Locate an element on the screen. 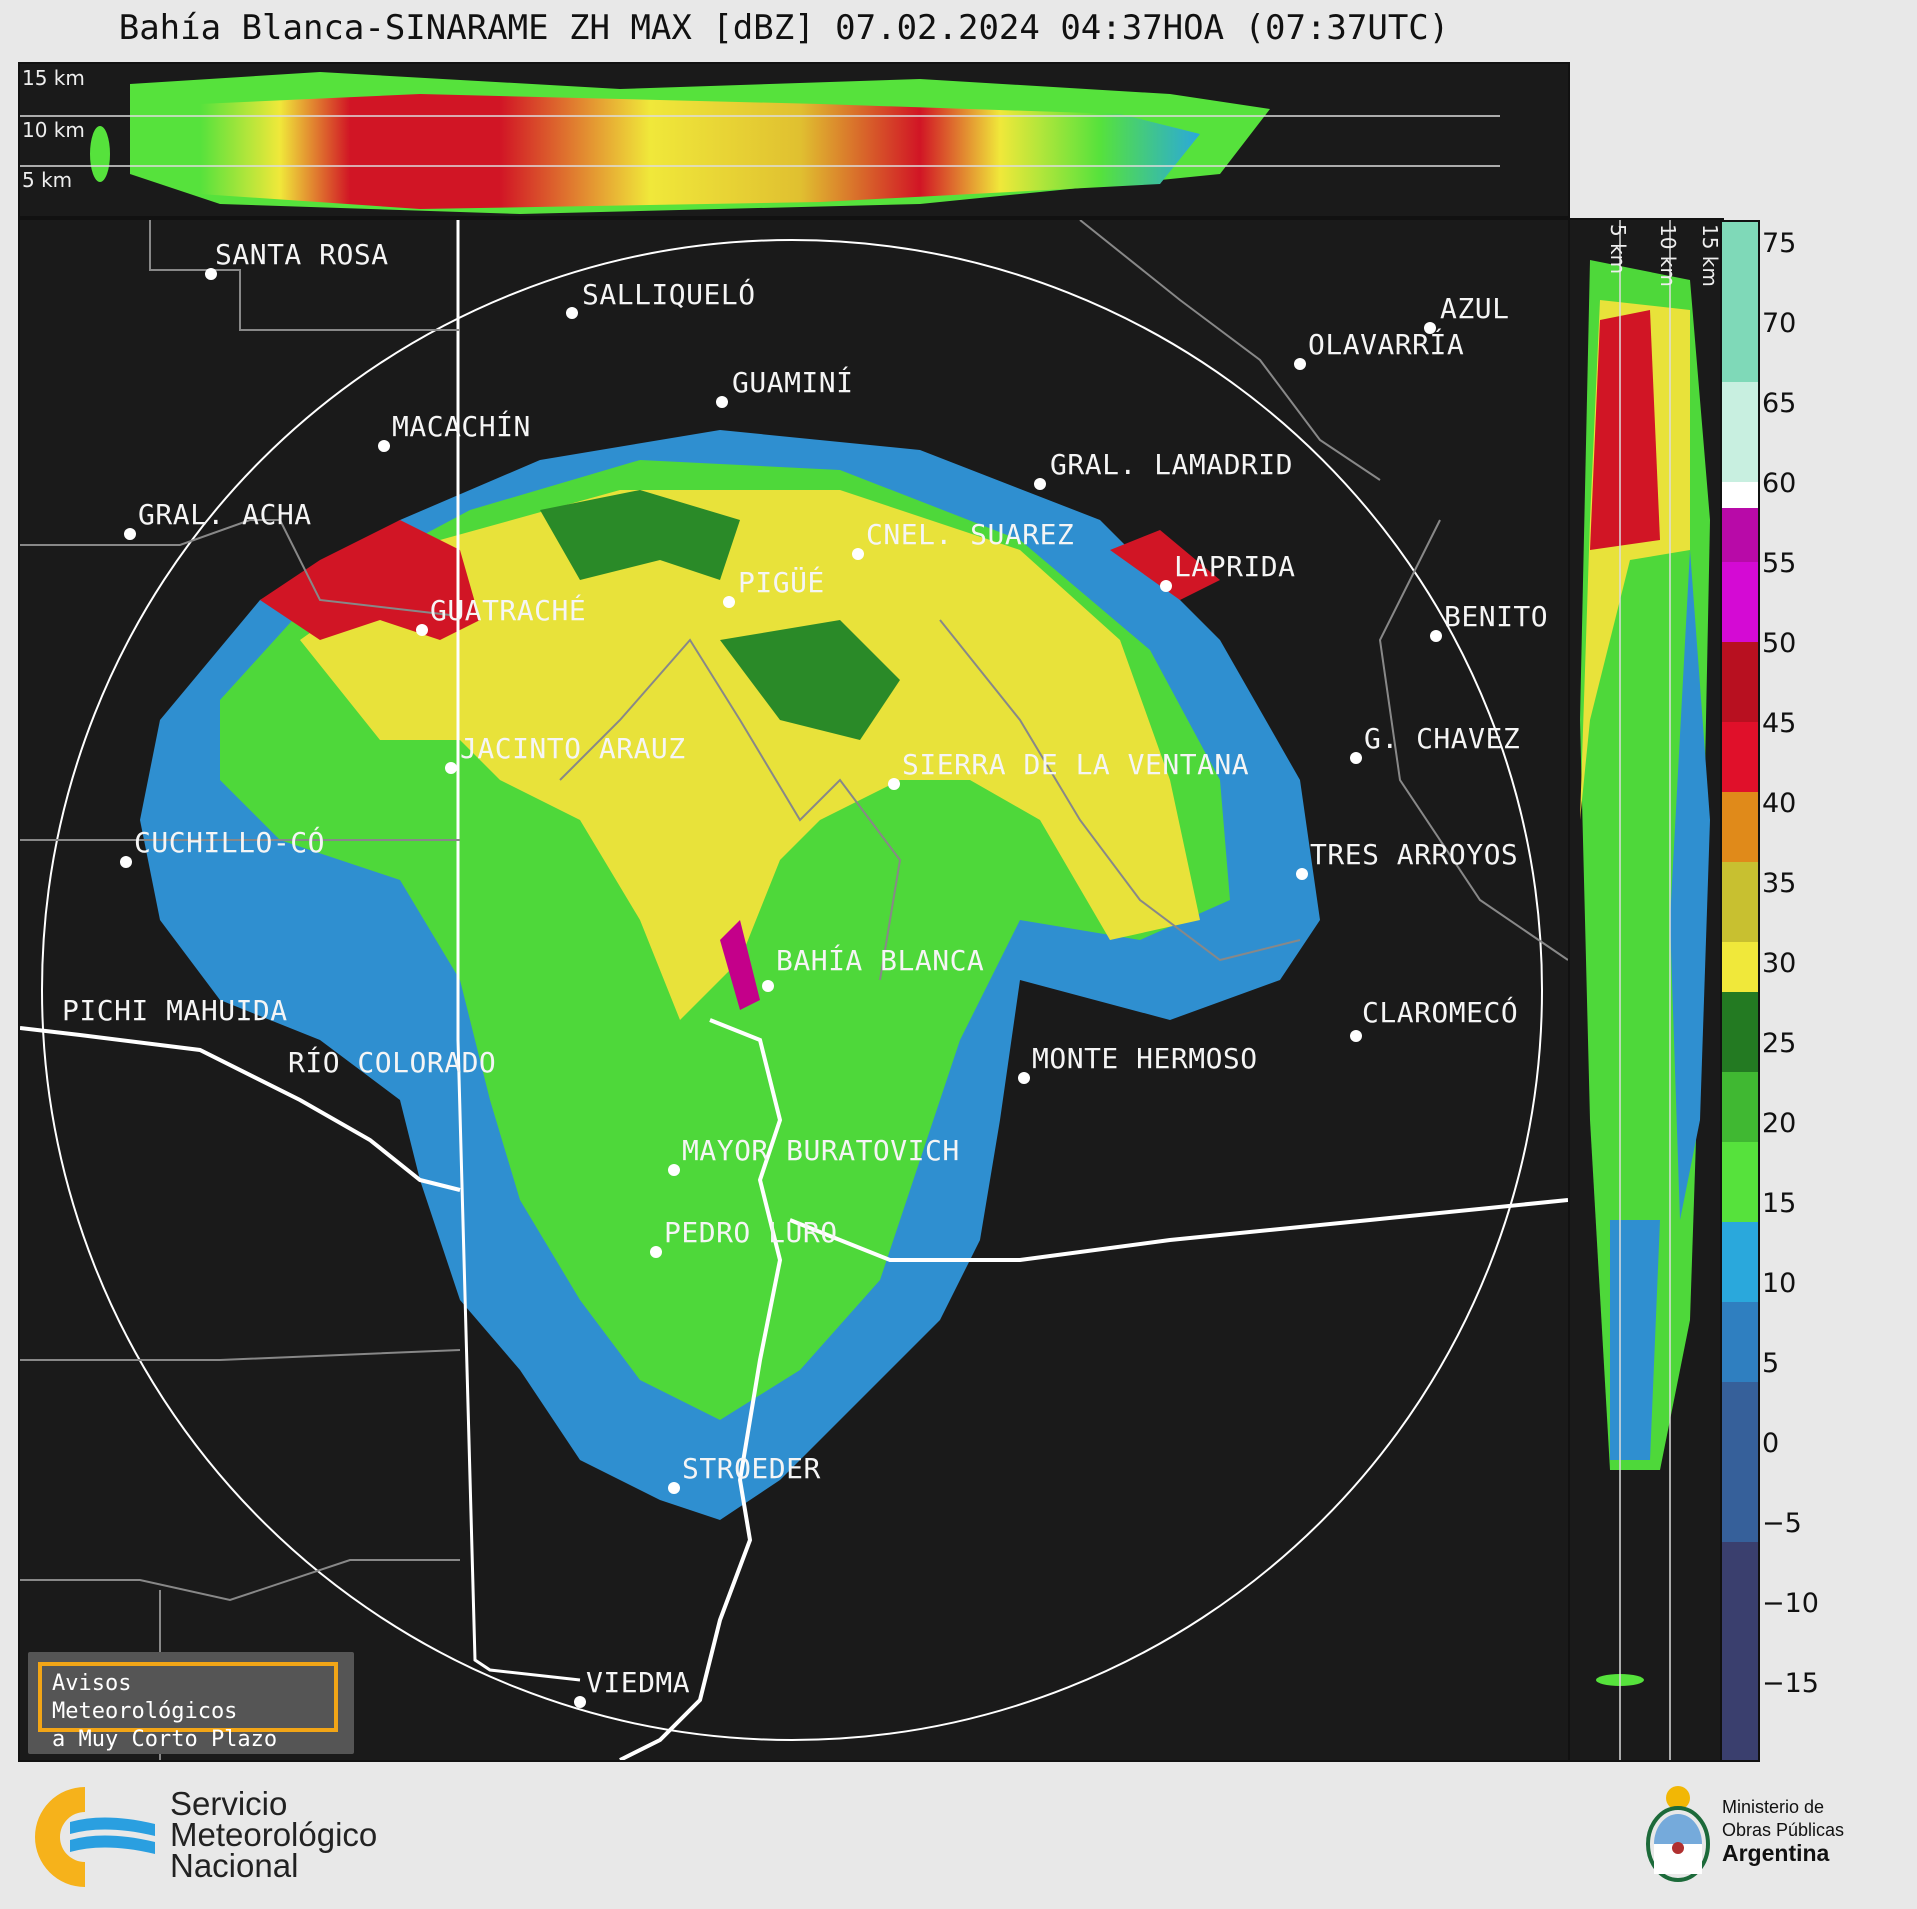  smn-line1: Servicio is located at coordinates (229, 1803).